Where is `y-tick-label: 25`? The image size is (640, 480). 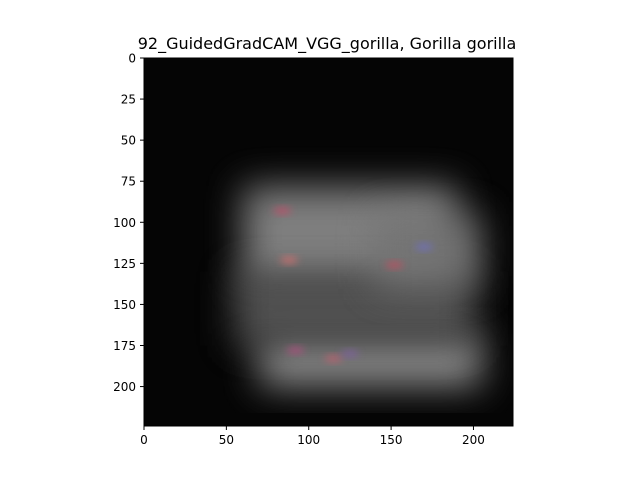 y-tick-label: 25 is located at coordinates (128, 100).